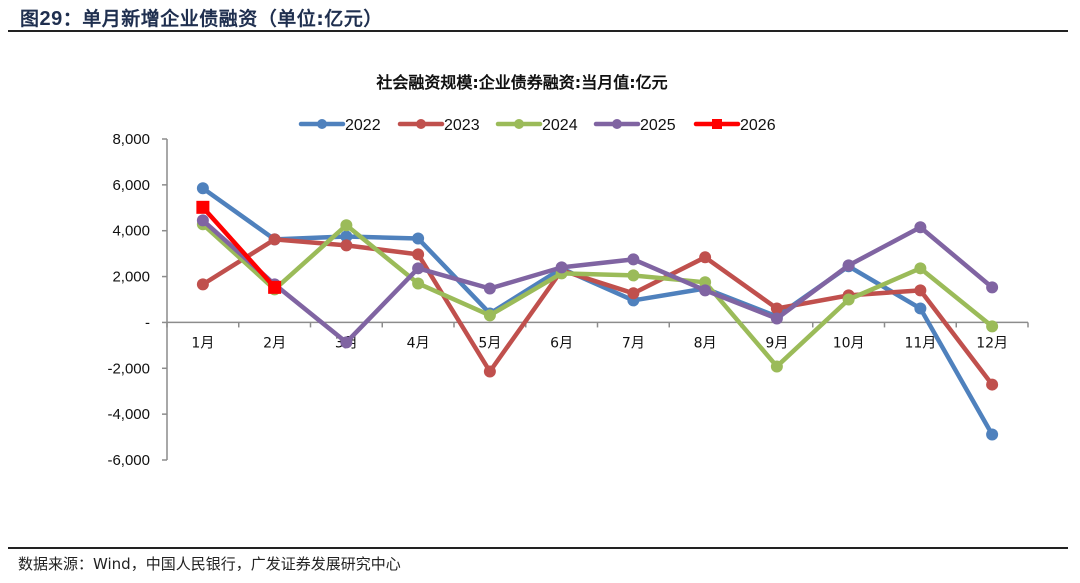  I want to click on x-tick-label: 6月, so click(561, 343).